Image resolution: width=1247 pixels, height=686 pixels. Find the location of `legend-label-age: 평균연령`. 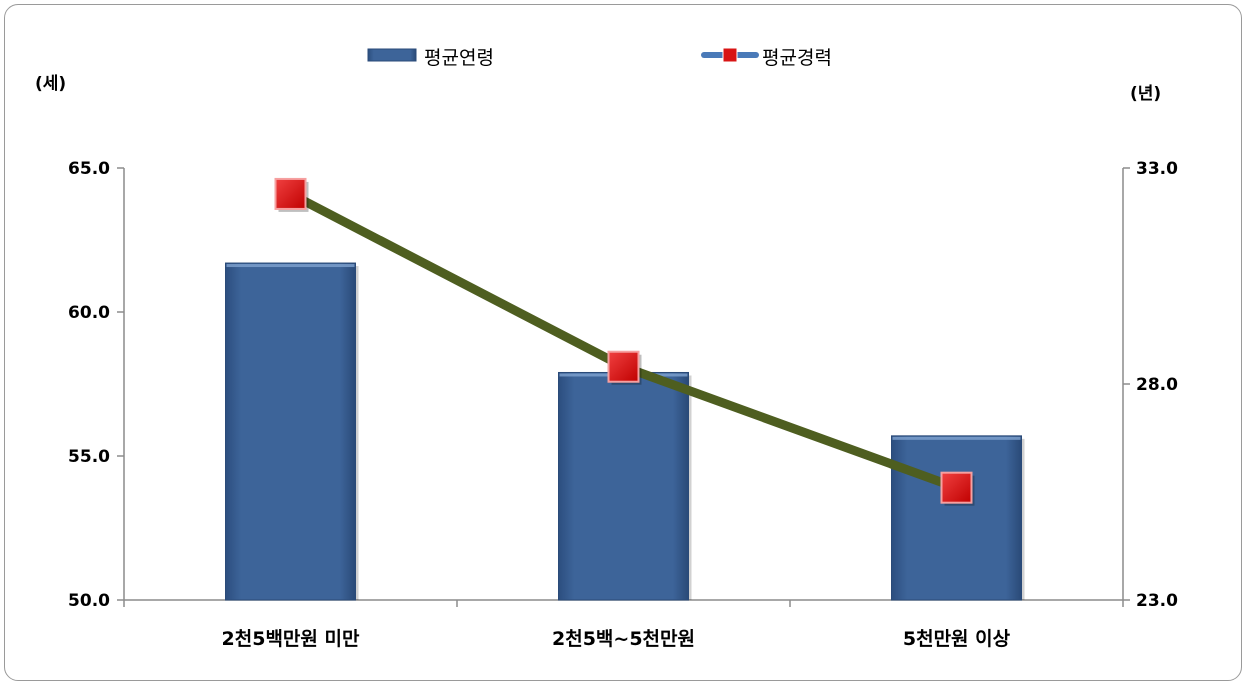

legend-label-age: 평균연령 is located at coordinates (459, 58).